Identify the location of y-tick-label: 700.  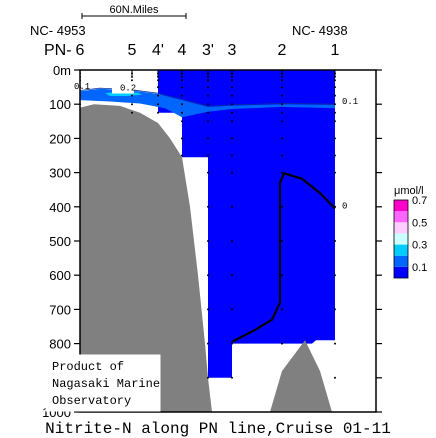
(60, 309).